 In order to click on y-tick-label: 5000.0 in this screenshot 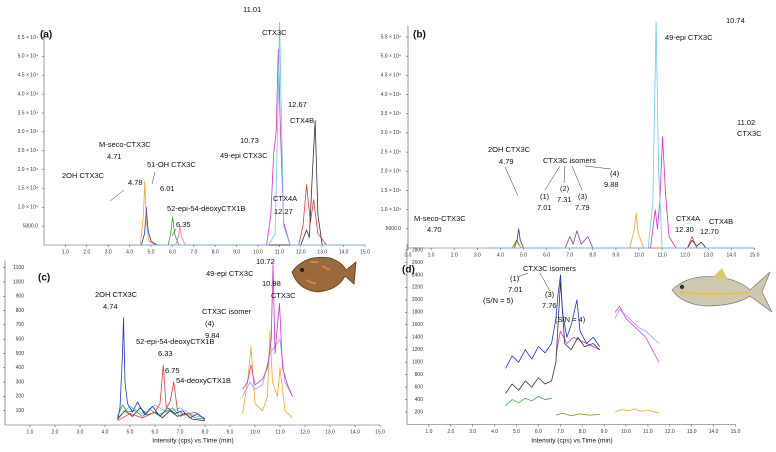, I will do `click(394, 229)`.